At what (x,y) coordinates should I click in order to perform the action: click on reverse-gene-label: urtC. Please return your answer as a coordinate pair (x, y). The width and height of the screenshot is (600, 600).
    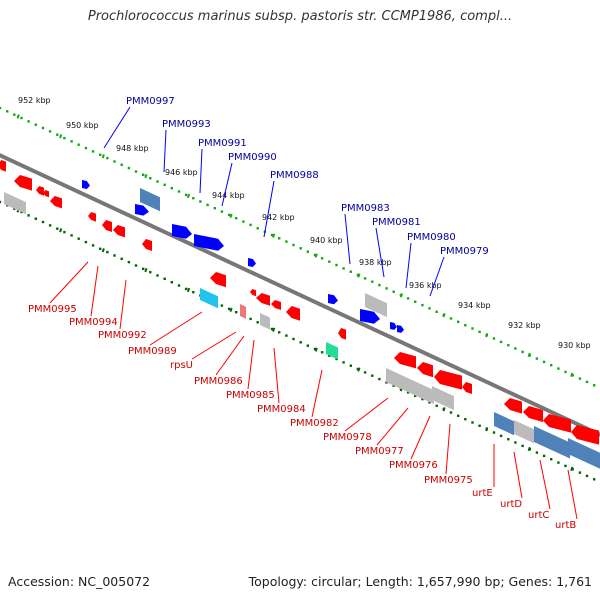
    Looking at the image, I should click on (538, 515).